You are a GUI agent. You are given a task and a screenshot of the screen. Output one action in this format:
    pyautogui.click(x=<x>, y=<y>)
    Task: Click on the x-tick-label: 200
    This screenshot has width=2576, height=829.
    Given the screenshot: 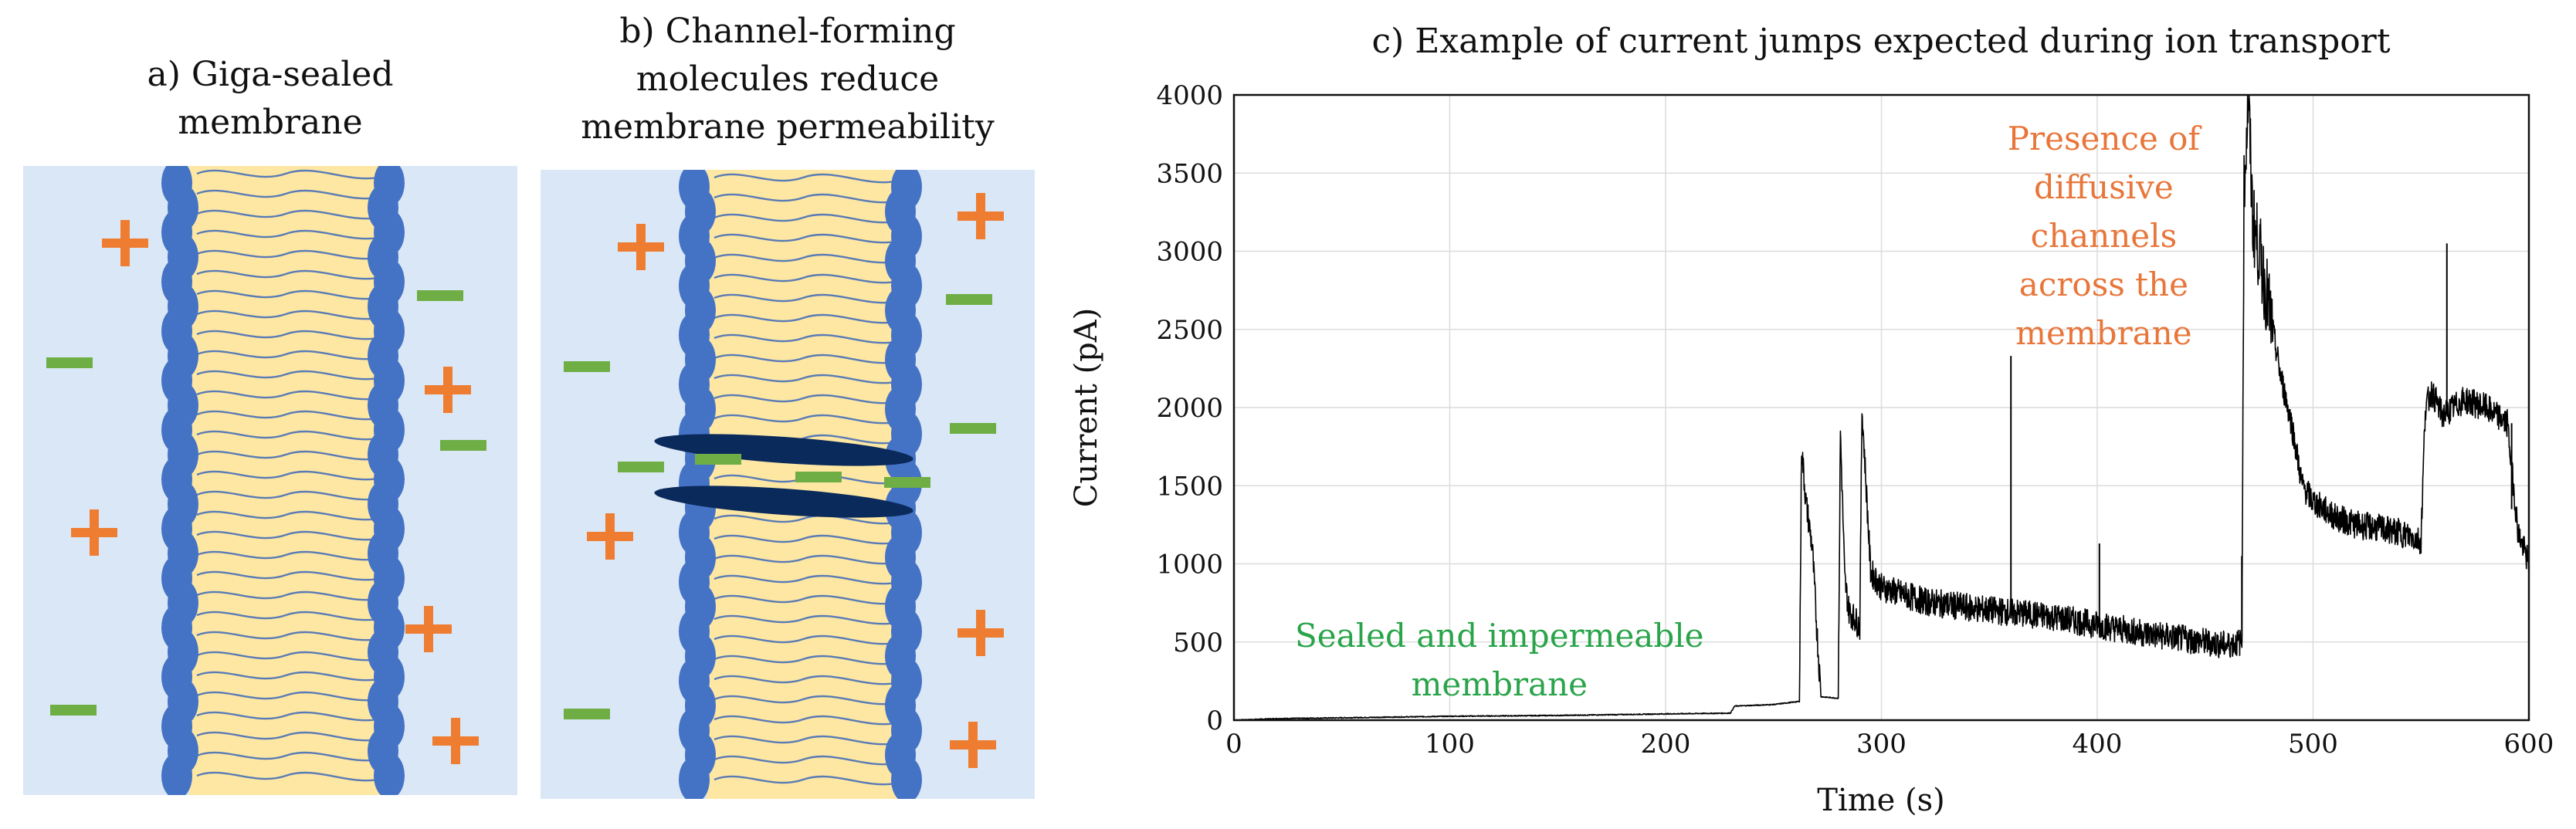 What is the action you would take?
    pyautogui.click(x=1666, y=745)
    